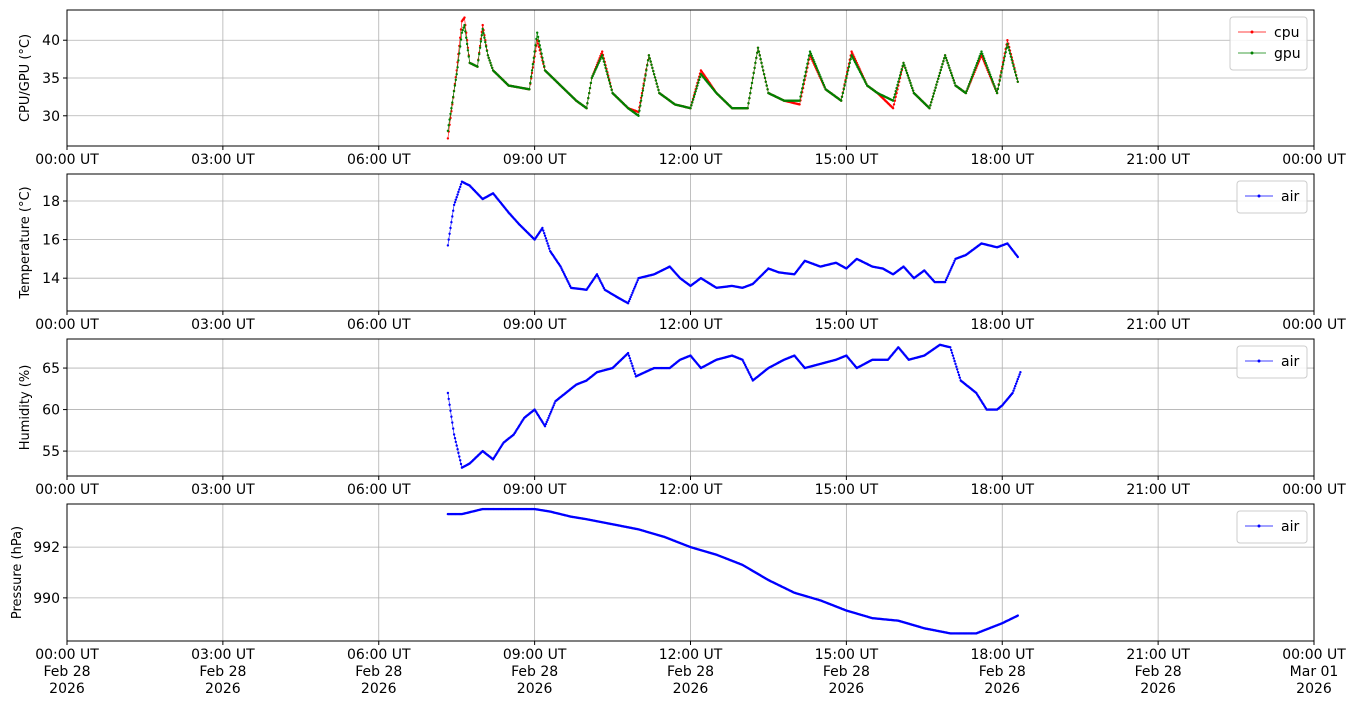 Image resolution: width=1354 pixels, height=707 pixels. I want to click on y-axis-title: Temperature (°C), so click(25, 242).